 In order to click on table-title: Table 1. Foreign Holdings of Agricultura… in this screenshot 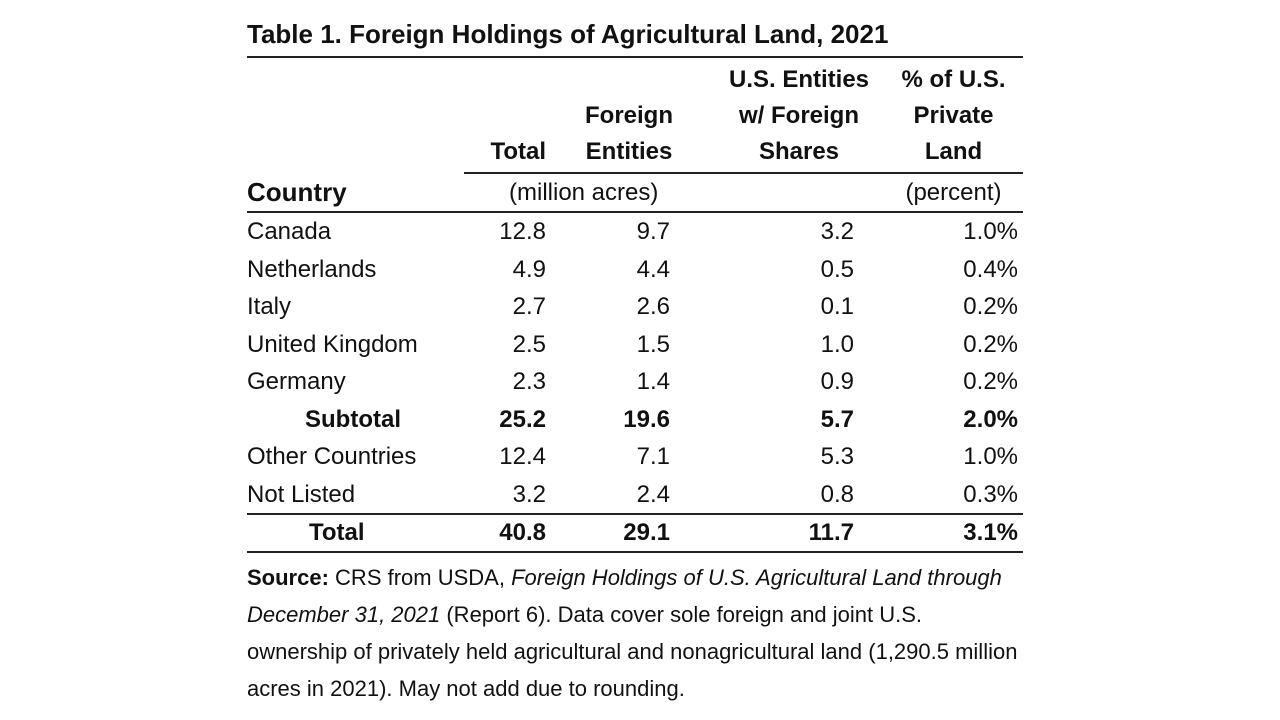, I will do `click(568, 34)`.